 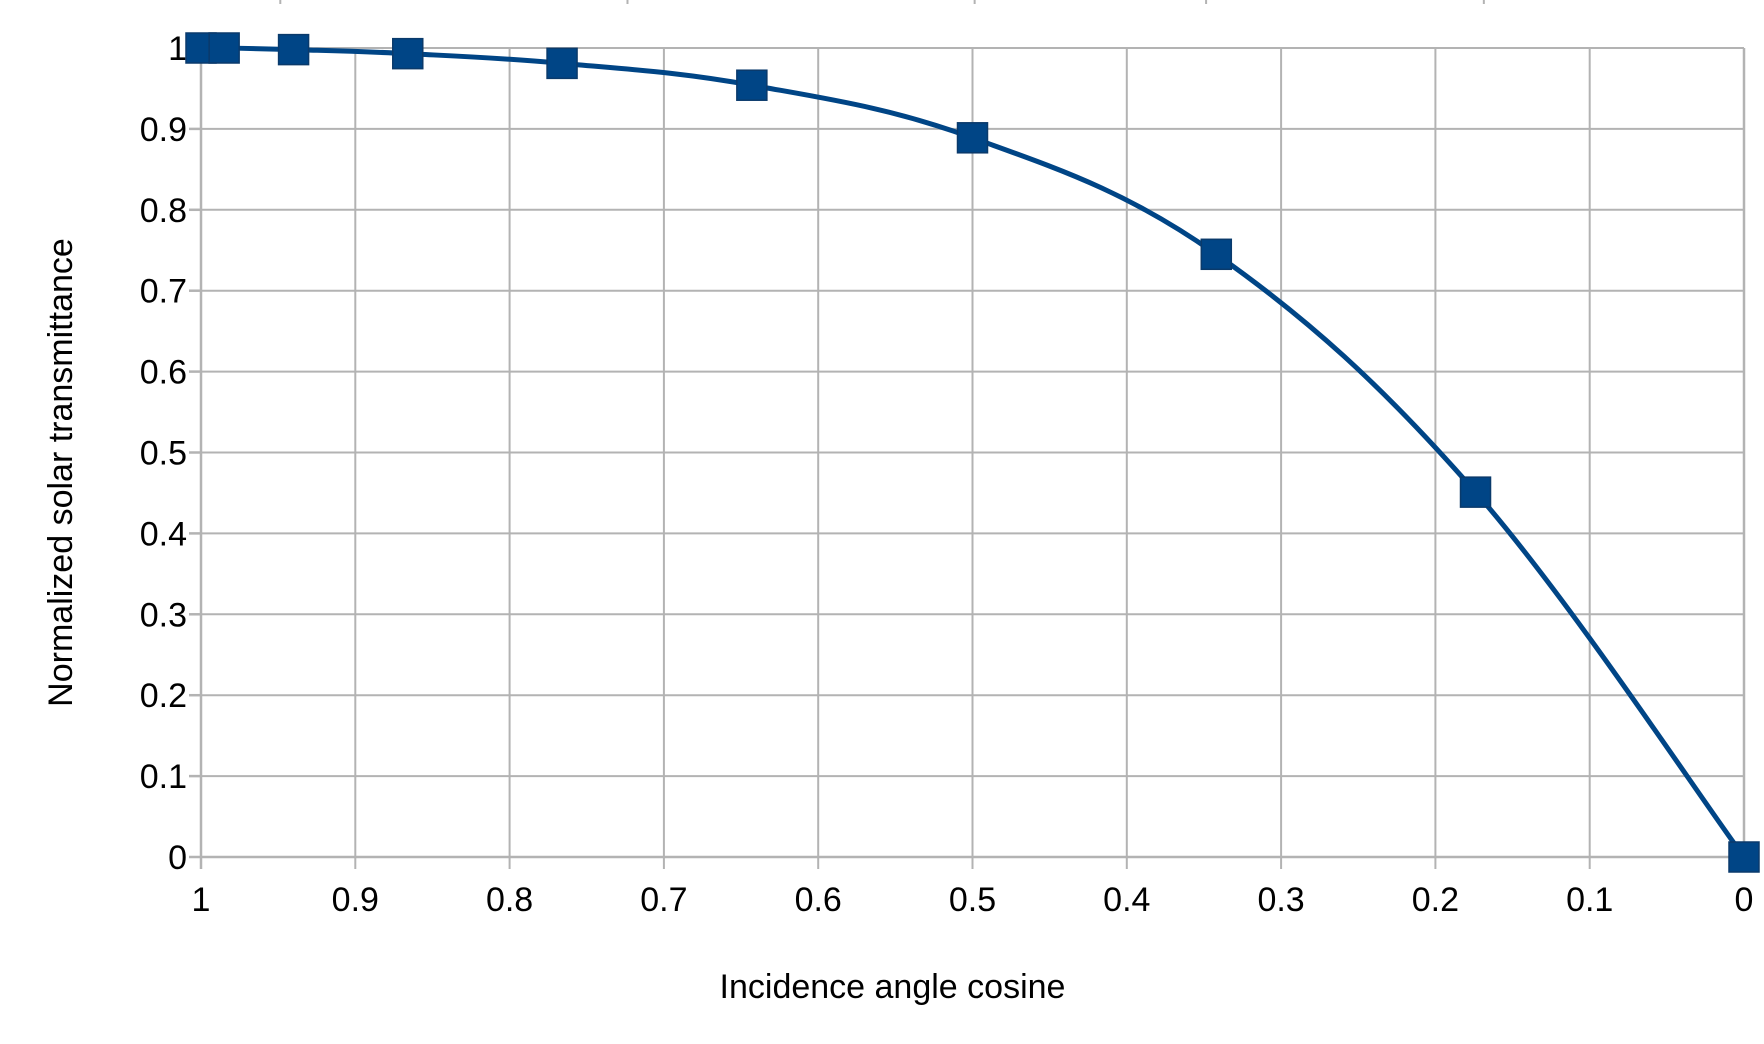 I want to click on x-tick-label: 0, so click(x=1744, y=900).